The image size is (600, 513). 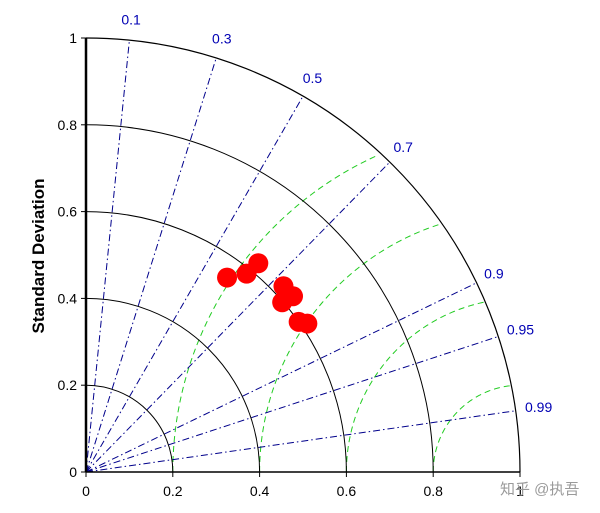 I want to click on x-tick-label-1: 0.2, so click(x=173, y=491).